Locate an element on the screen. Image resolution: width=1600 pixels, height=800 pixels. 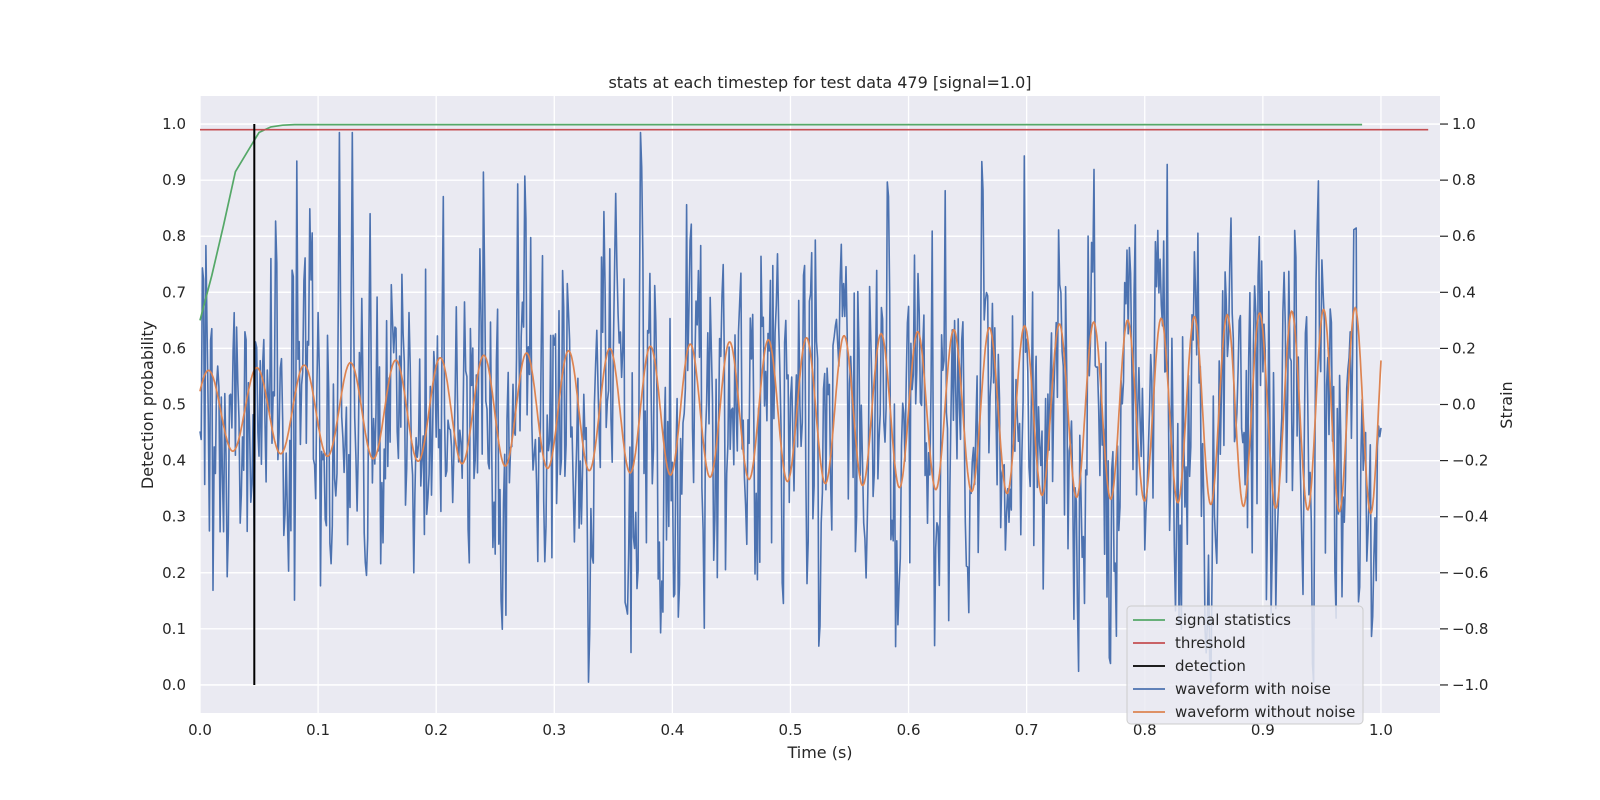
x-tick-label: 0.3 is located at coordinates (554, 730).